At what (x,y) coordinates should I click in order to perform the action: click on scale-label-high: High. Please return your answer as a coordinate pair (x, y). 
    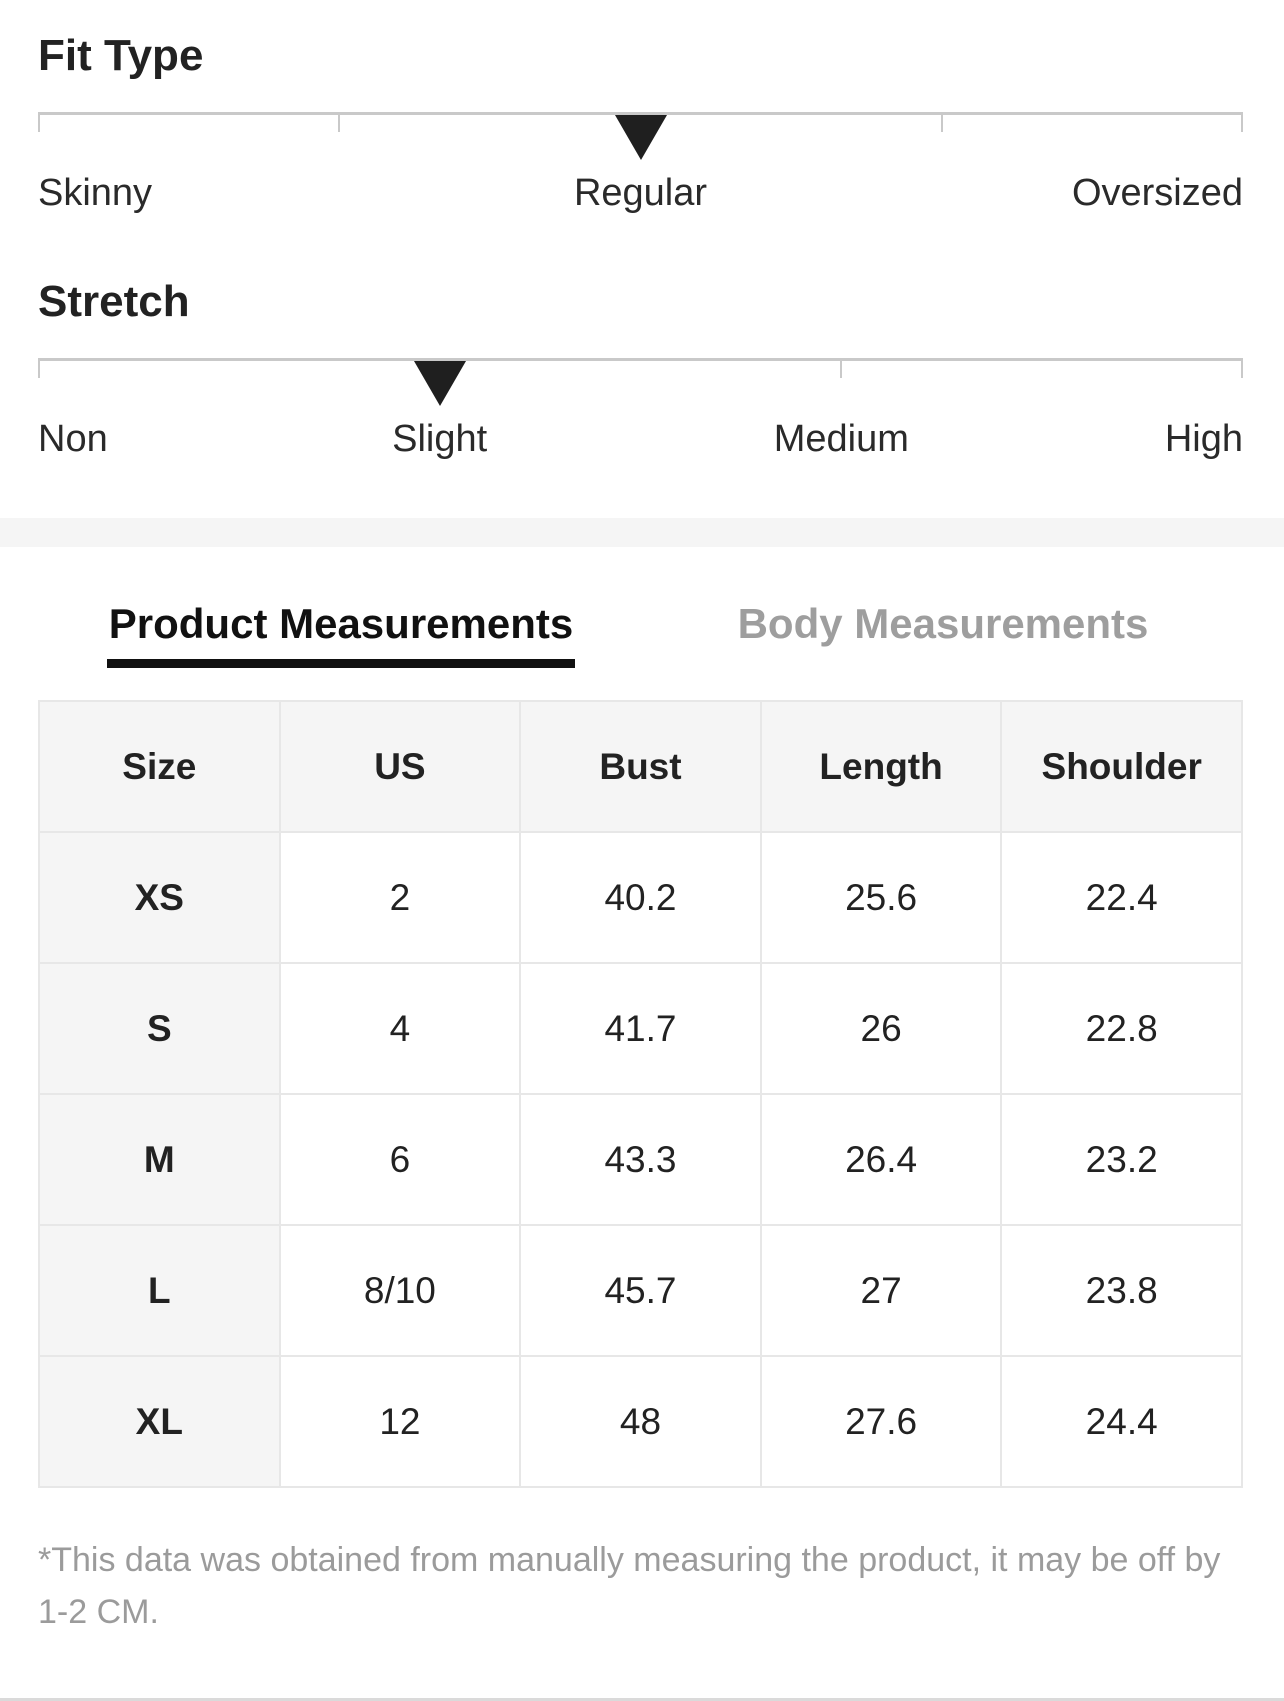
    Looking at the image, I should click on (1203, 439).